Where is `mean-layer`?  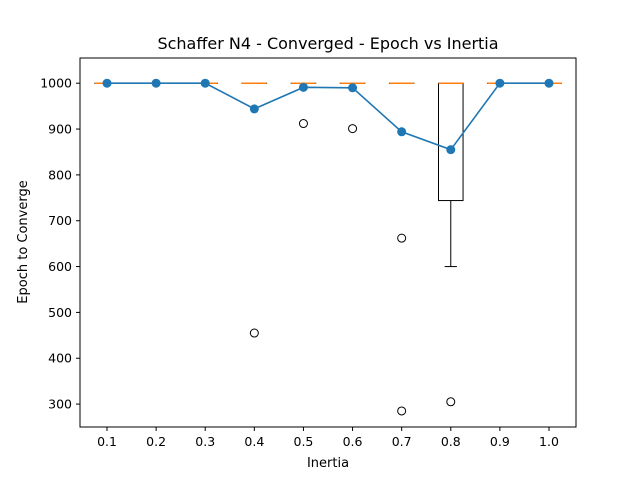 mean-layer is located at coordinates (328, 116).